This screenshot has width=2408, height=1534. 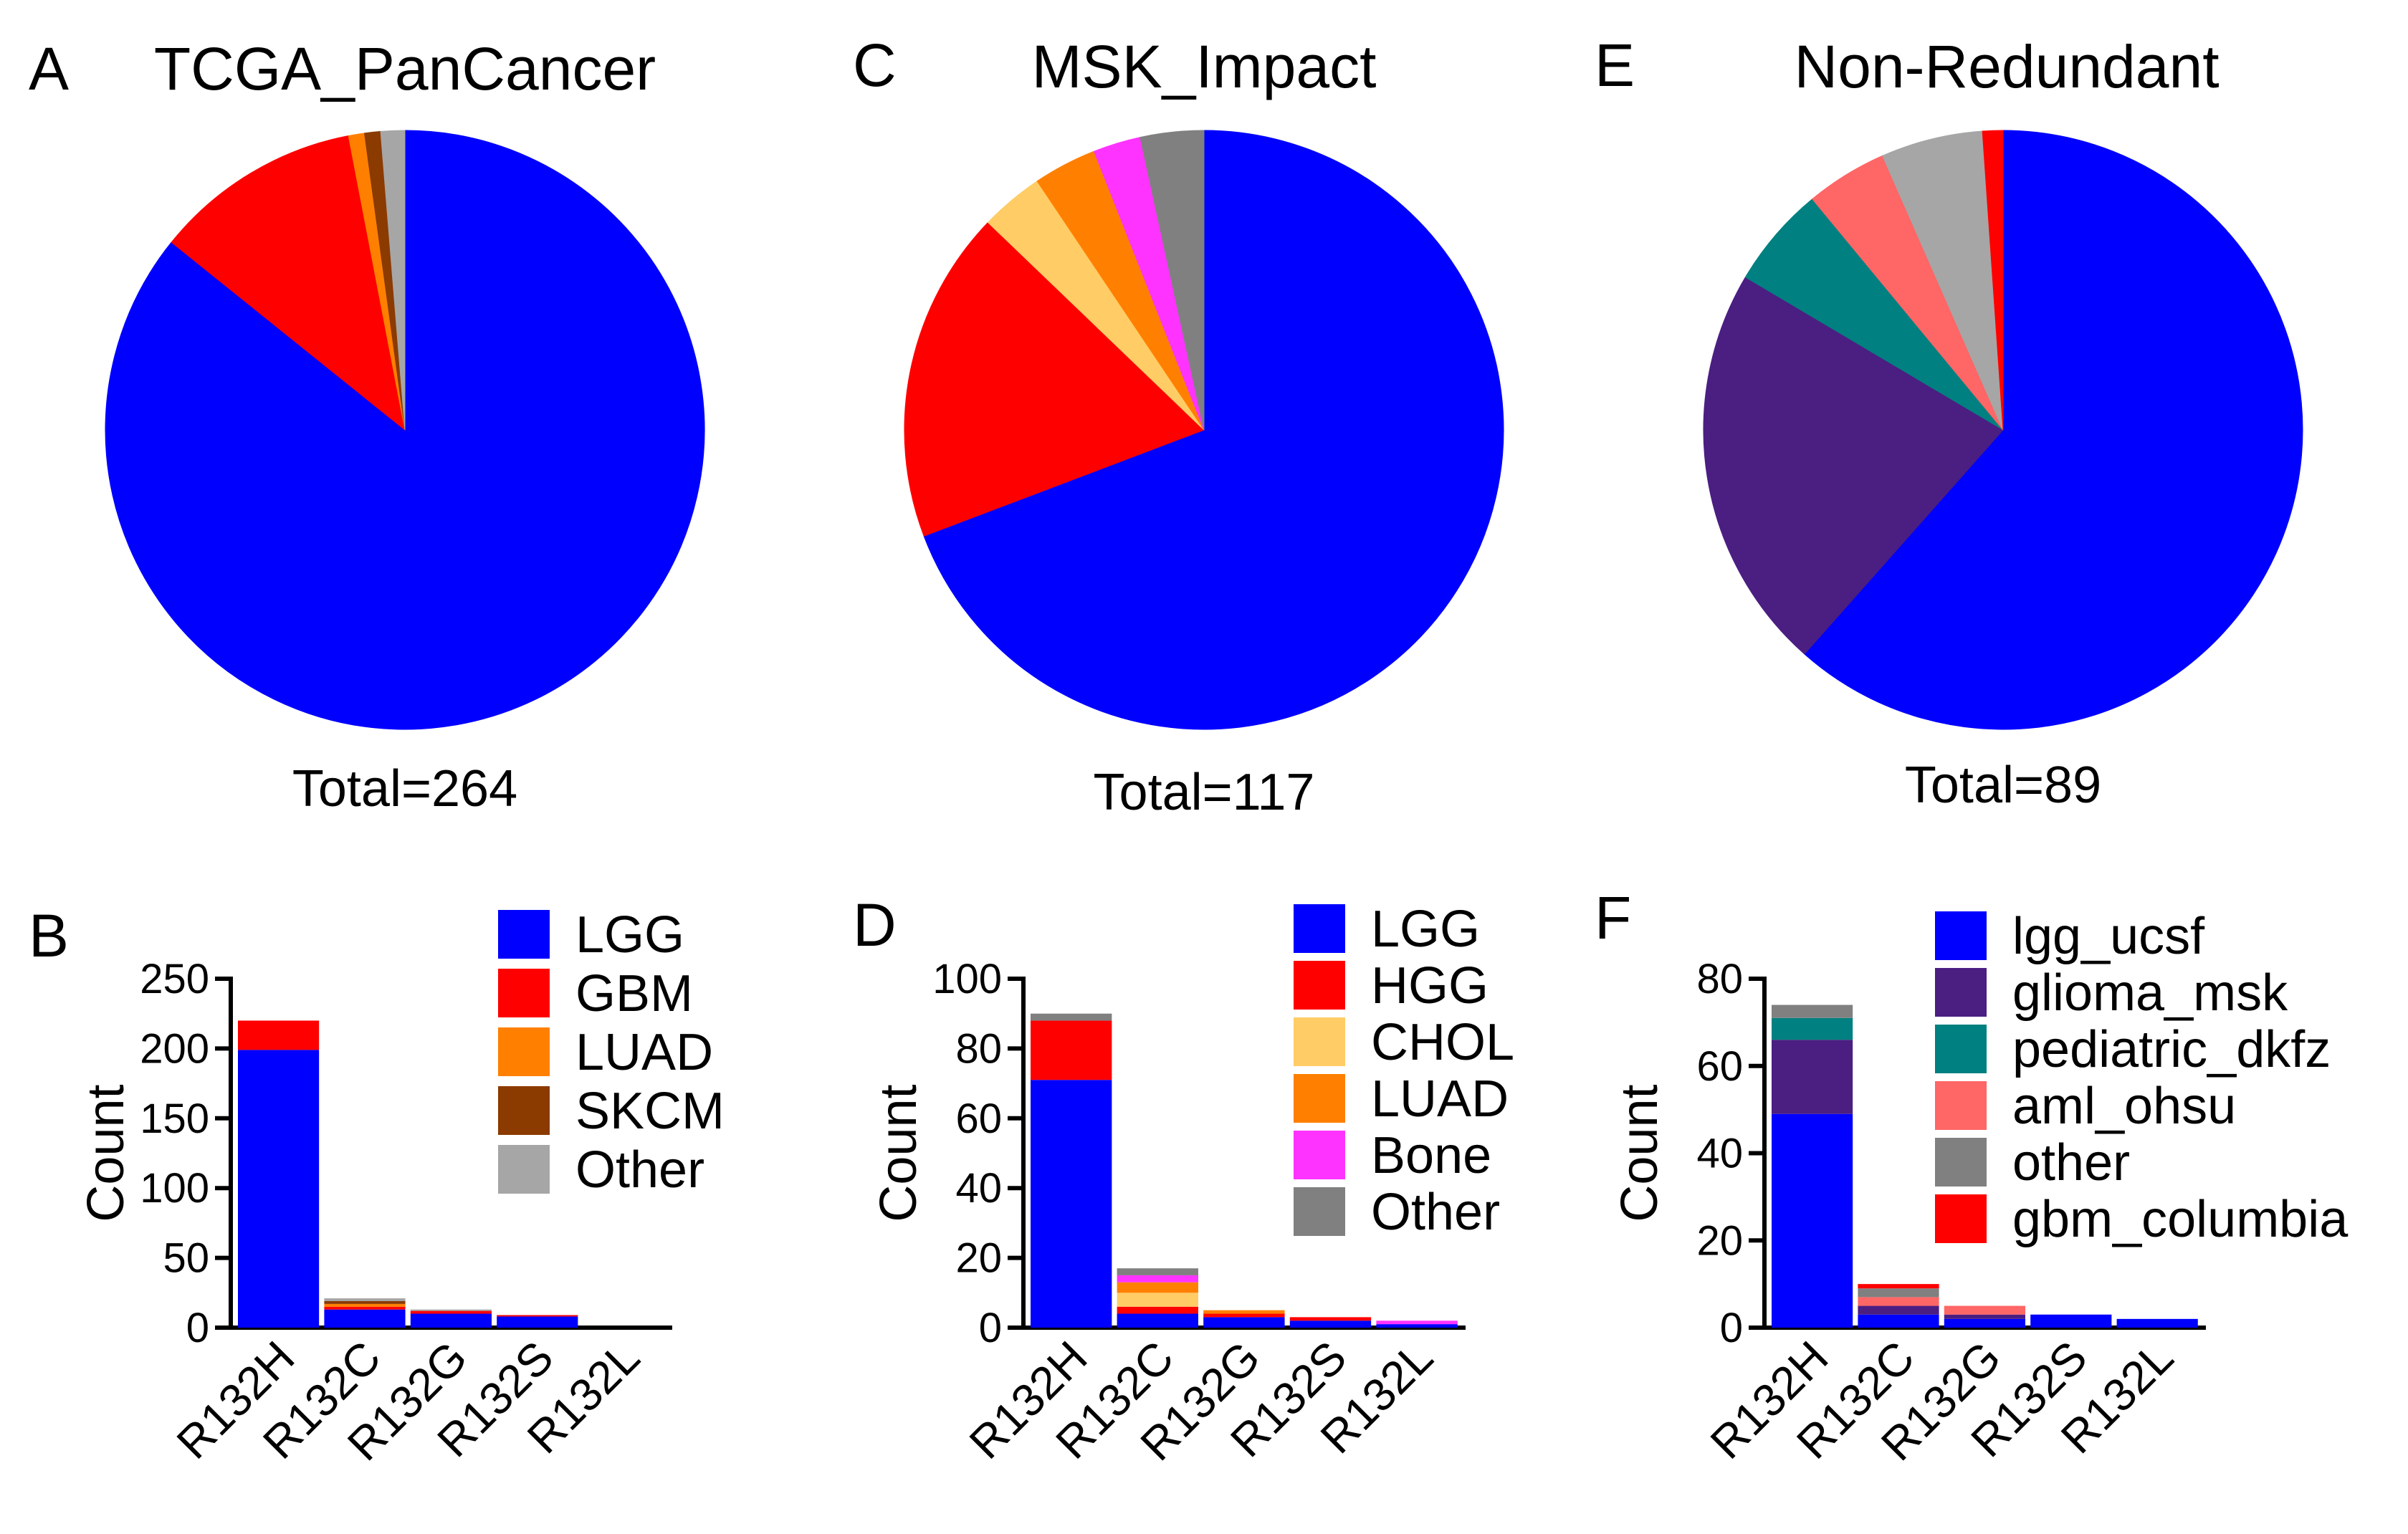 I want to click on bar-segment-r132s-gbm, so click(x=537, y=1316).